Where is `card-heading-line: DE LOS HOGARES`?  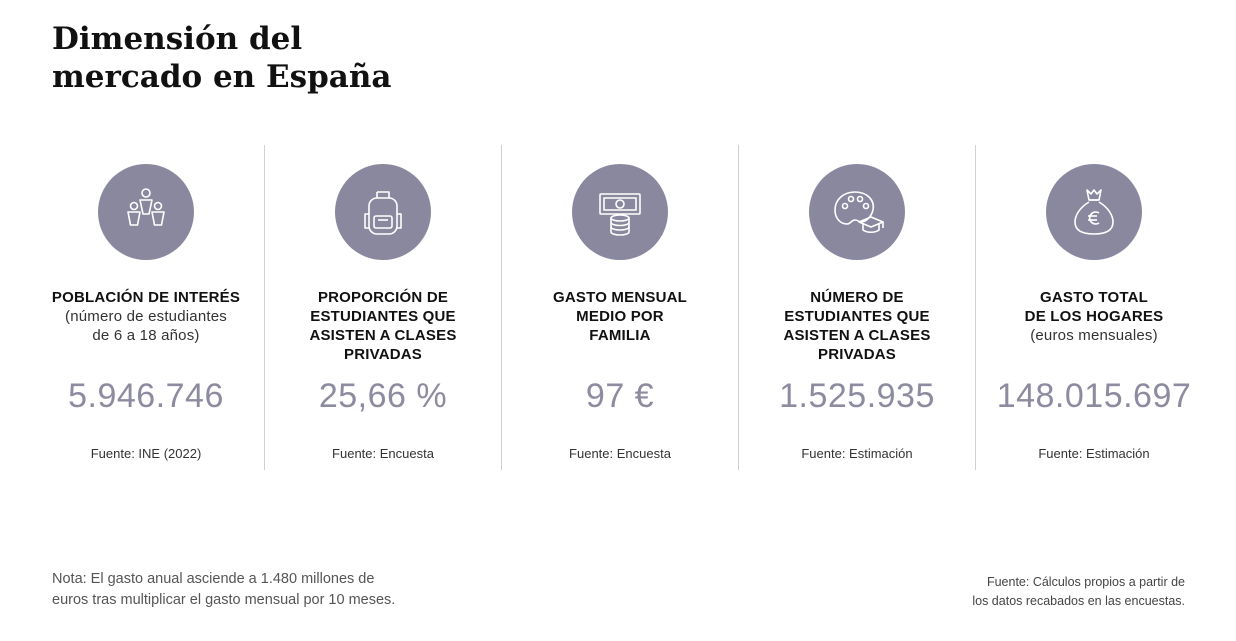
card-heading-line: DE LOS HOGARES is located at coordinates (1094, 316).